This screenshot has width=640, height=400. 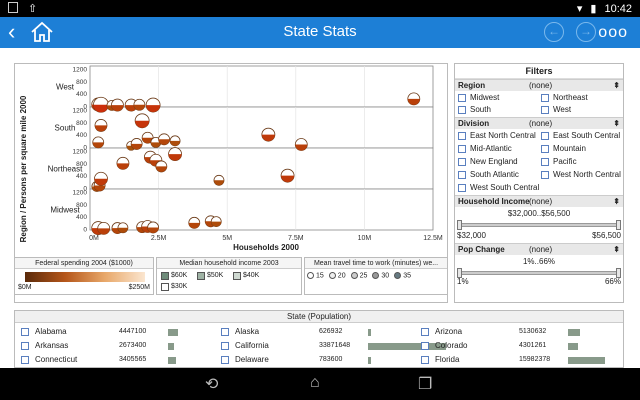 What do you see at coordinates (564, 98) in the screenshot?
I see `region-option-northeast: Northeast` at bounding box center [564, 98].